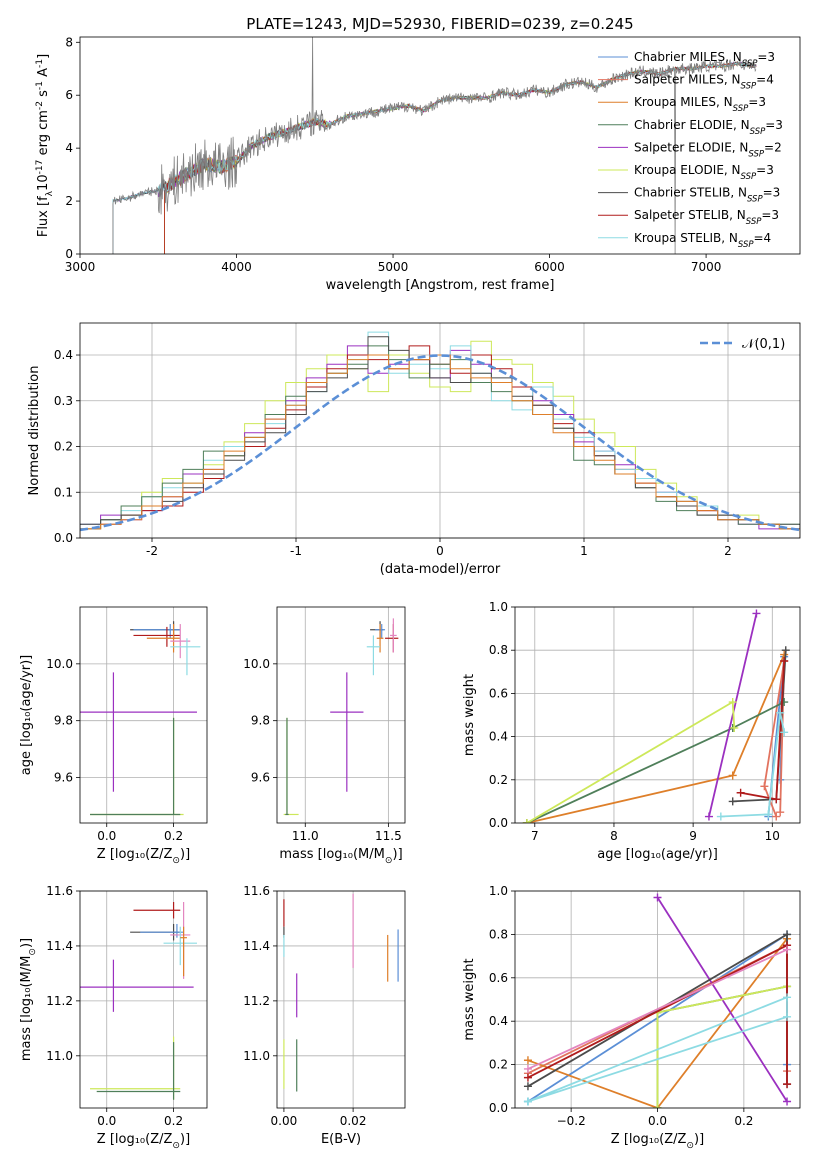 Image resolution: width=819 pixels, height=1170 pixels. I want to click on x-axis-label: age [log₁₀(age/yr)], so click(657, 854).